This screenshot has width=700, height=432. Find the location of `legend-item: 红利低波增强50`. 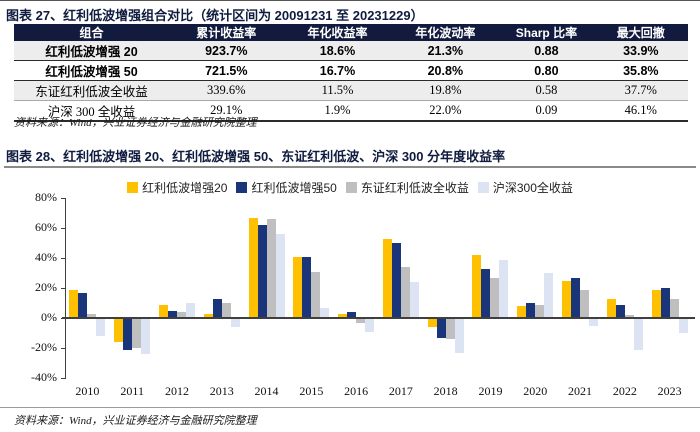

legend-item: 红利低波增强50 is located at coordinates (286, 187).